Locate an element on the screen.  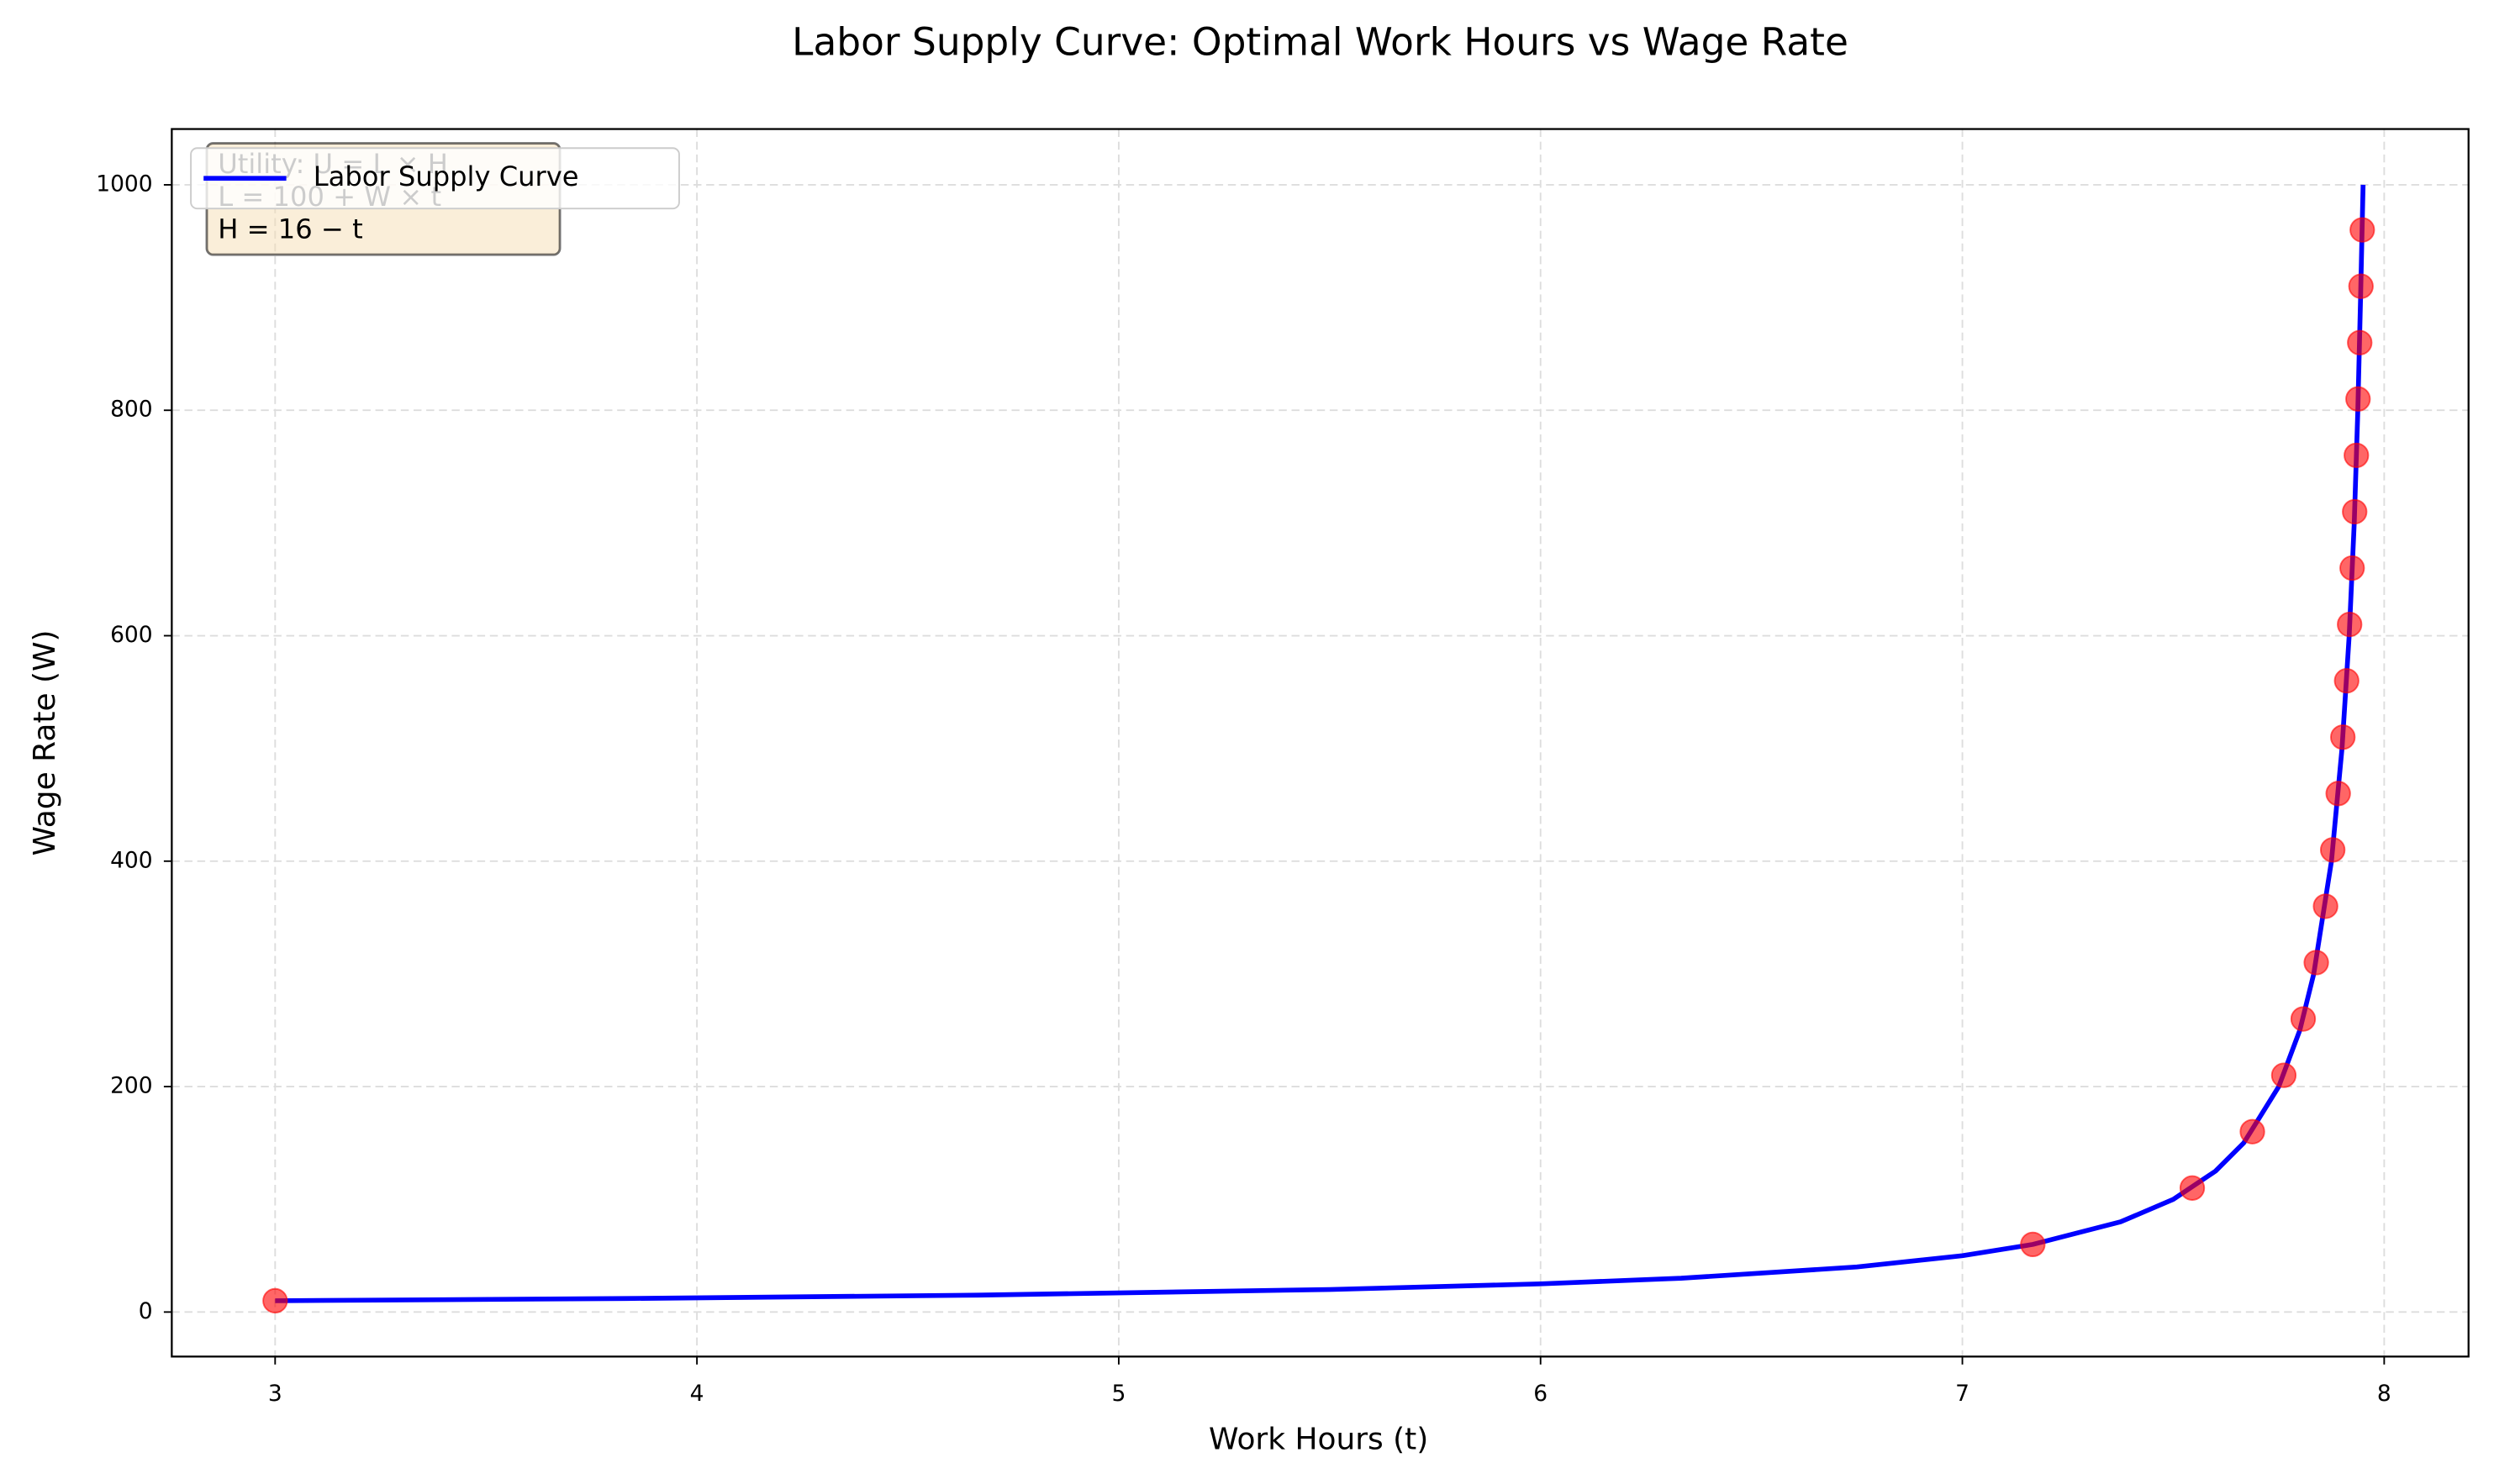
x-tick-label: 3 is located at coordinates (275, 1394).